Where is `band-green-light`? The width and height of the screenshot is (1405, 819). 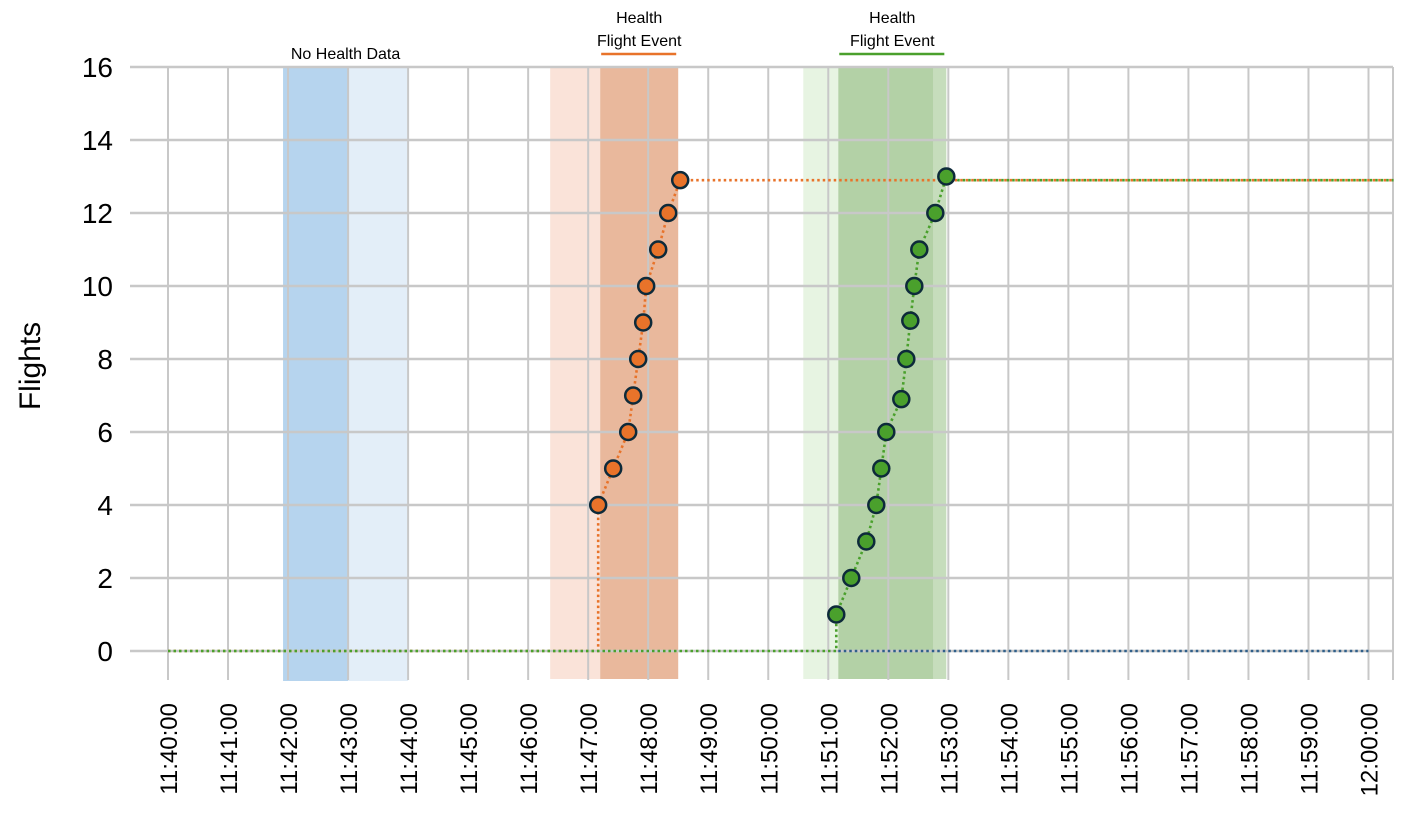
band-green-light is located at coordinates (821, 373).